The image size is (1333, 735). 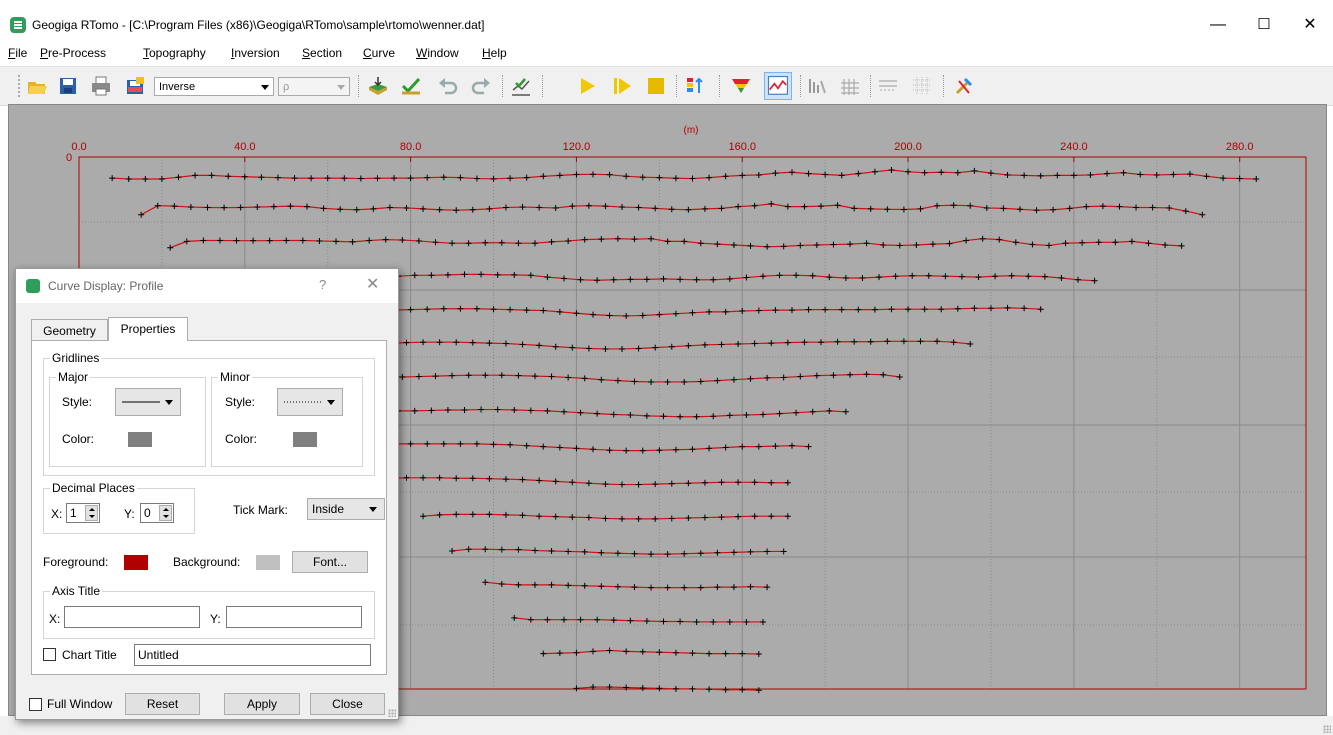 What do you see at coordinates (207, 286) in the screenshot?
I see `dialog-title-bar: Curve Display: Profile ? ✕` at bounding box center [207, 286].